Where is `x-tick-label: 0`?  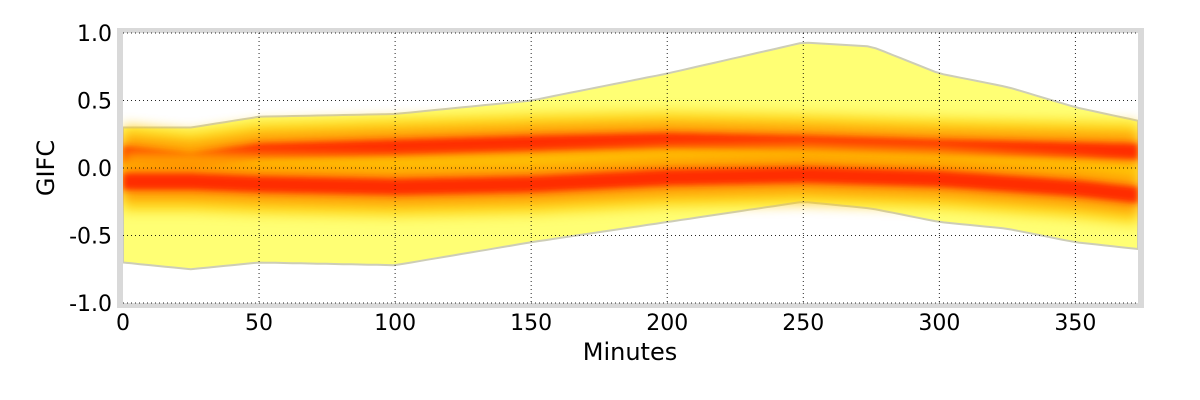 x-tick-label: 0 is located at coordinates (123, 323).